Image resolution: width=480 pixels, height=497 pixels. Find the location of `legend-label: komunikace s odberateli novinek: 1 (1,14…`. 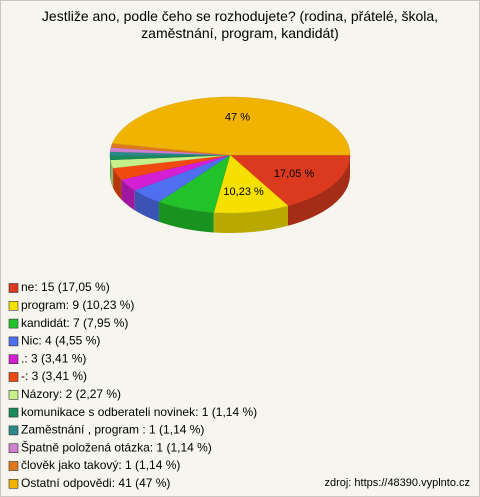

legend-label: komunikace s odberateli novinek: 1 (1,14… is located at coordinates (139, 412).